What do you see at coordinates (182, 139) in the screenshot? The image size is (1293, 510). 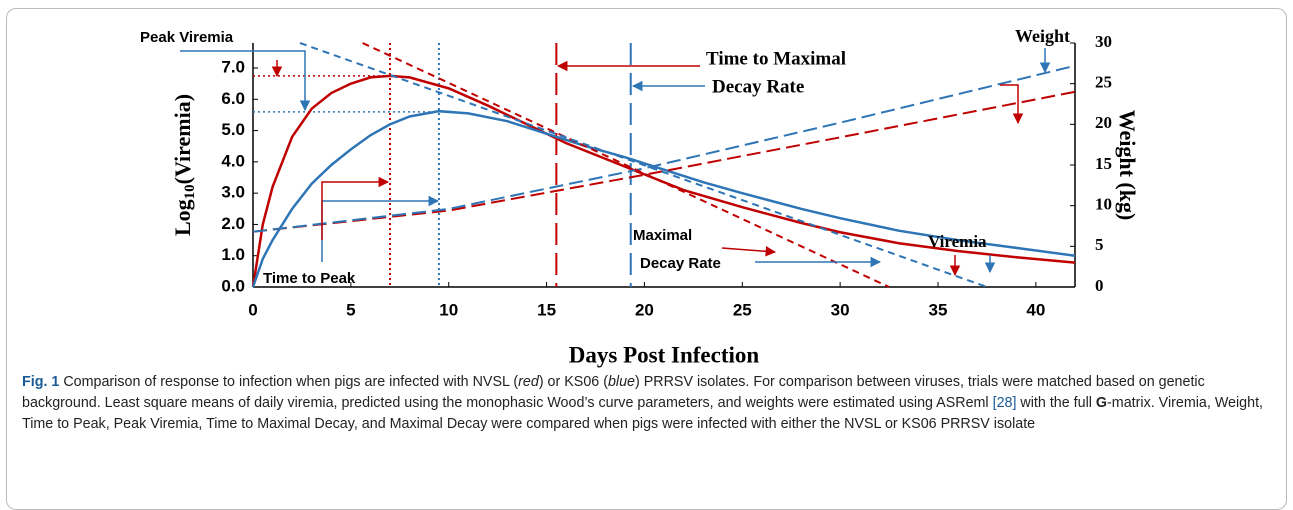 I see `y-axis-label-rest: (Viremia)` at bounding box center [182, 139].